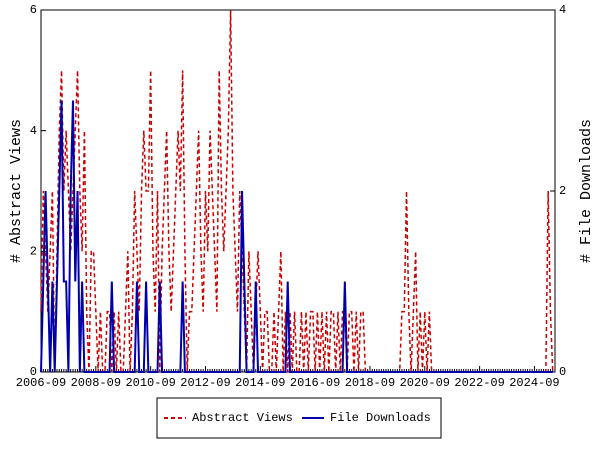 This screenshot has width=600, height=450. Describe the element at coordinates (16, 191) in the screenshot. I see `y-axis-title: # Abstract Views` at that location.